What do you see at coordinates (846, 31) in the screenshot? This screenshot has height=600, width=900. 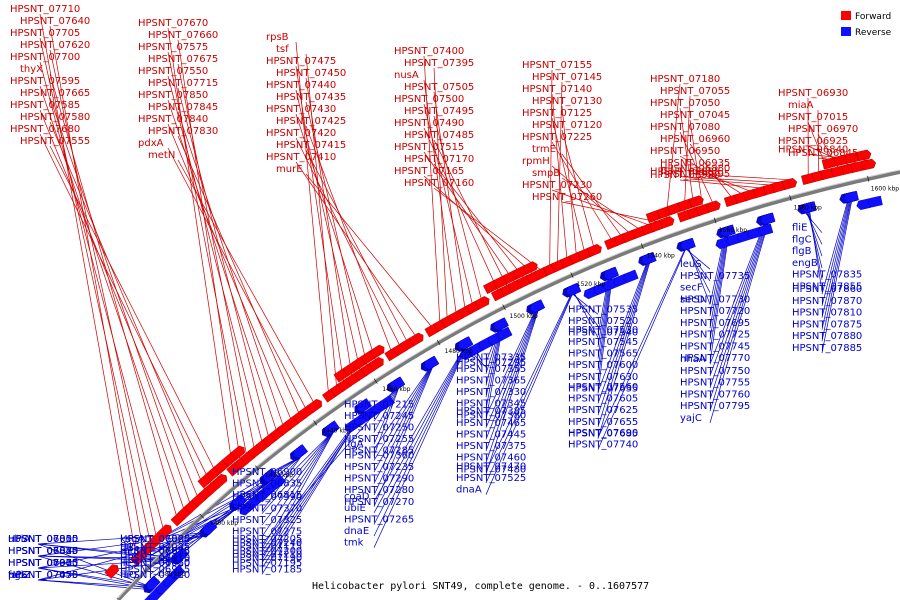 I see `legend-reverse-swatch` at bounding box center [846, 31].